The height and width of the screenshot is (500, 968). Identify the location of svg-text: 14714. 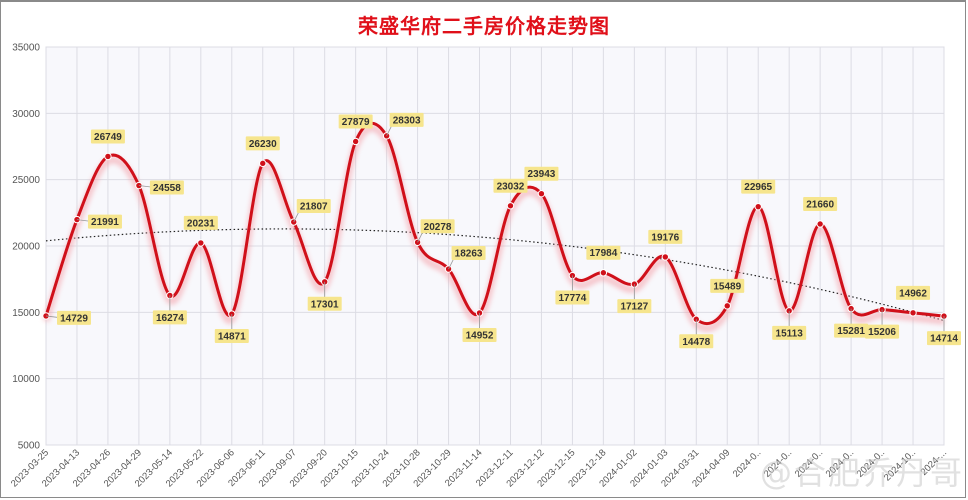
(944, 339).